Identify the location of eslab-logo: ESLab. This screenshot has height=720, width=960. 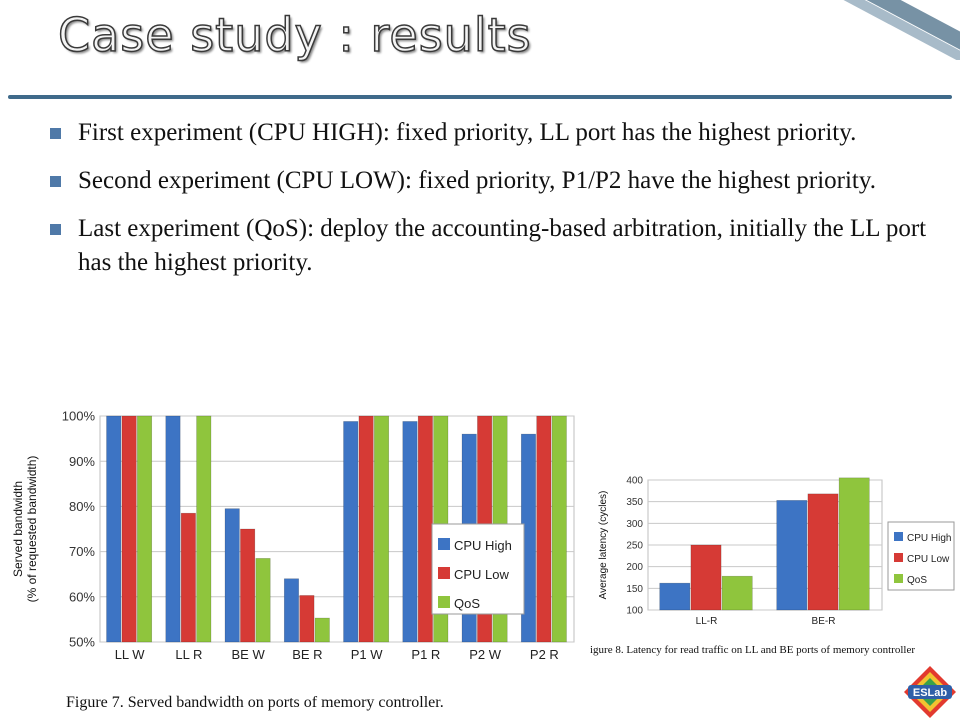
(930, 692).